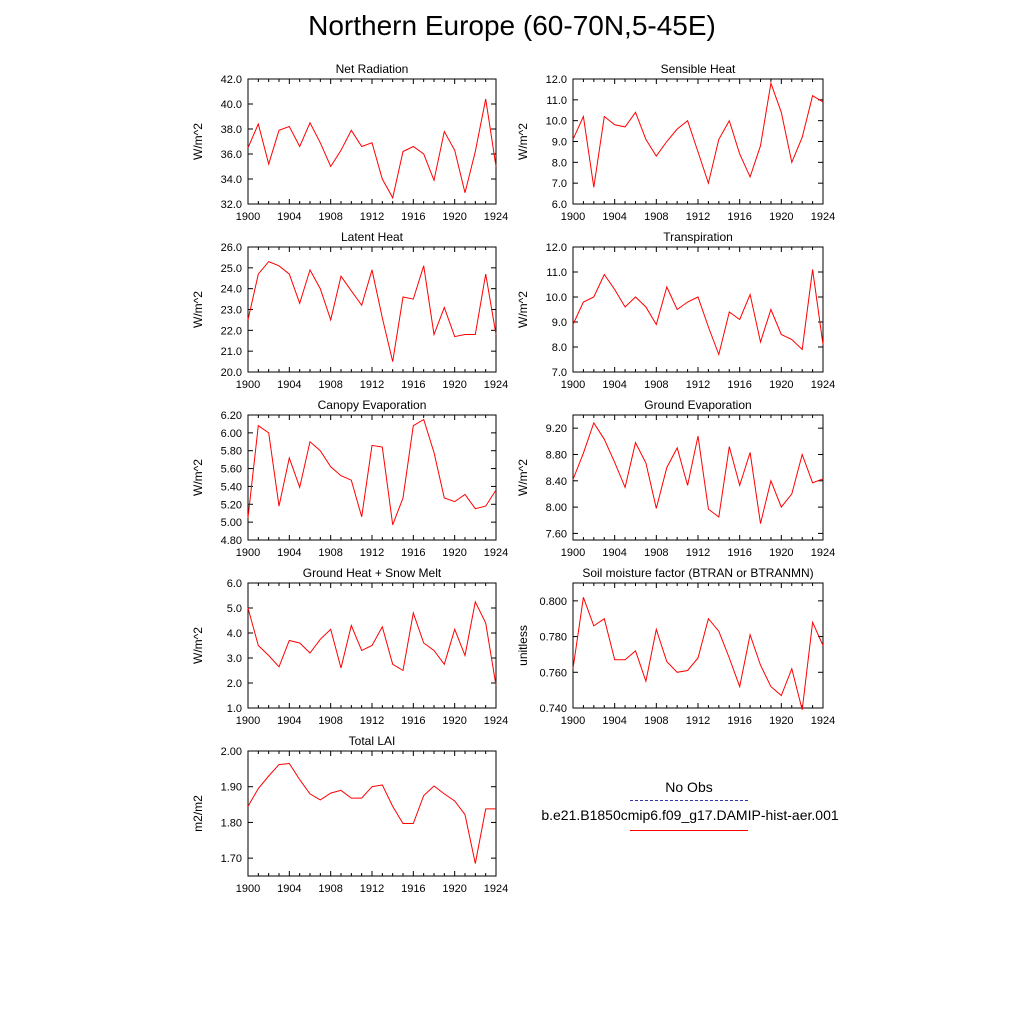  I want to click on y-tick-label: 9.20, so click(556, 429).